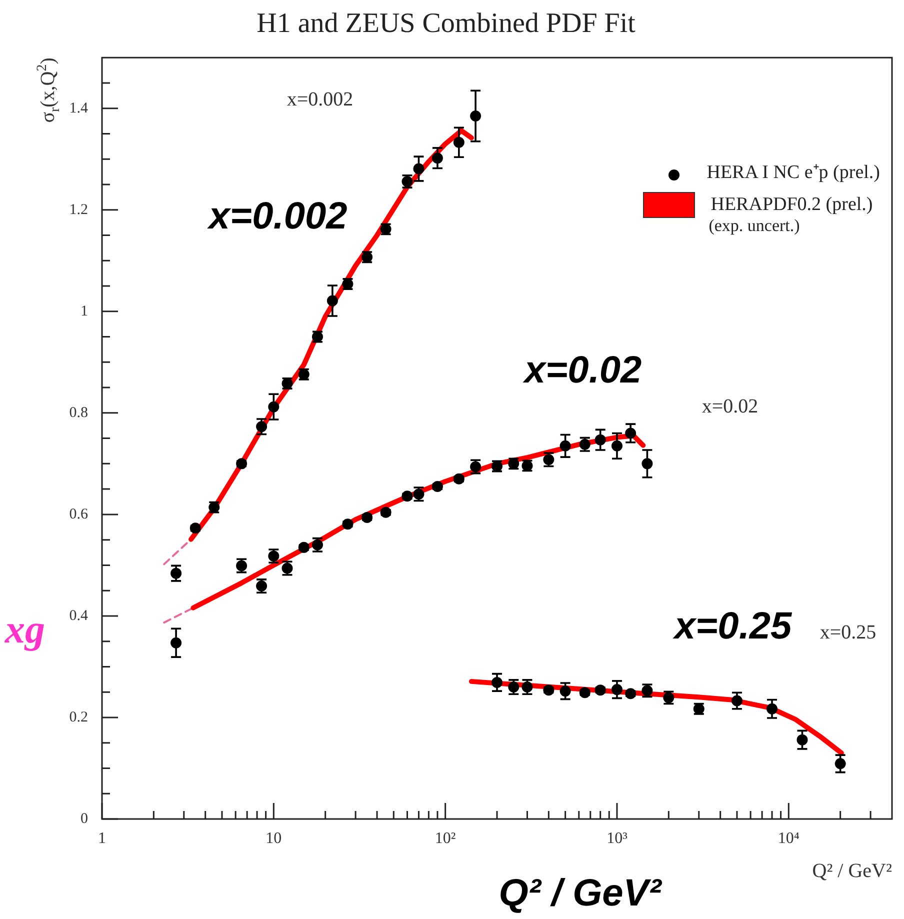 This screenshot has height=919, width=904. What do you see at coordinates (789, 838) in the screenshot?
I see `x-tick-label: 10⁴` at bounding box center [789, 838].